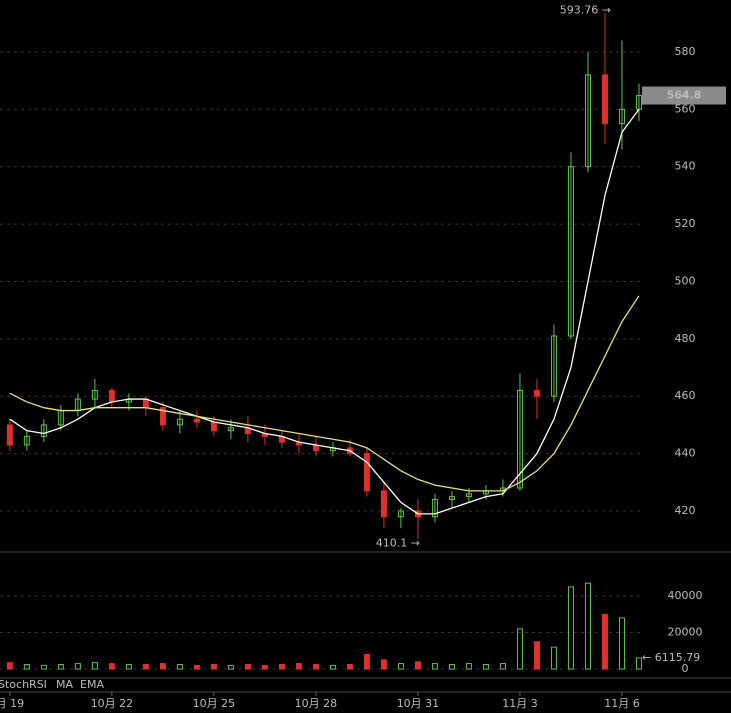 This screenshot has height=713, width=731. Describe the element at coordinates (520, 703) in the screenshot. I see `x-tick-label: 11月 3` at that location.